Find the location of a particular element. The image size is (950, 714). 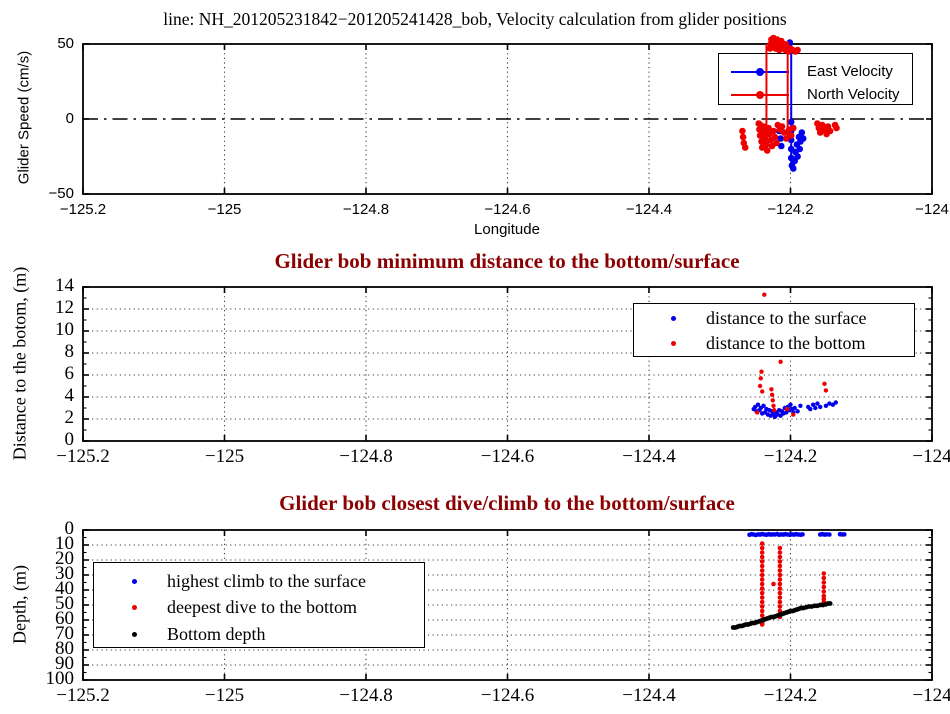

y-tick-label: 4 is located at coordinates (69, 395).